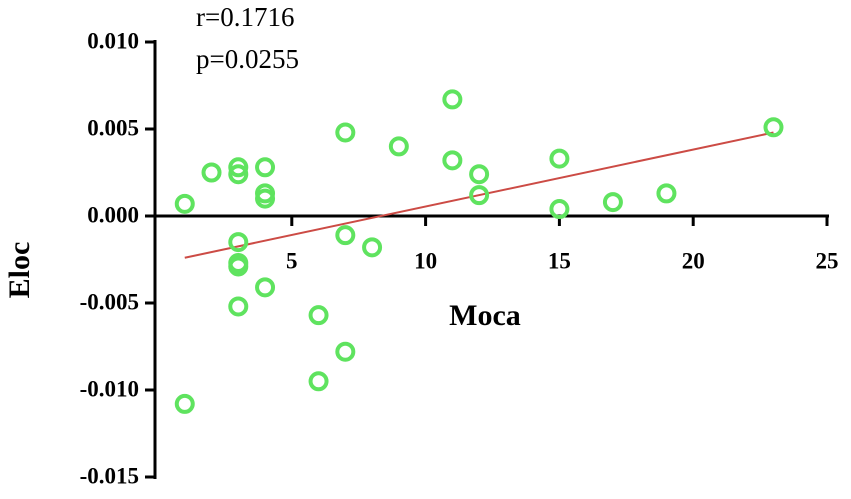 The image size is (851, 499). Describe the element at coordinates (109, 475) in the screenshot. I see `y-tick-label: -0.015` at that location.